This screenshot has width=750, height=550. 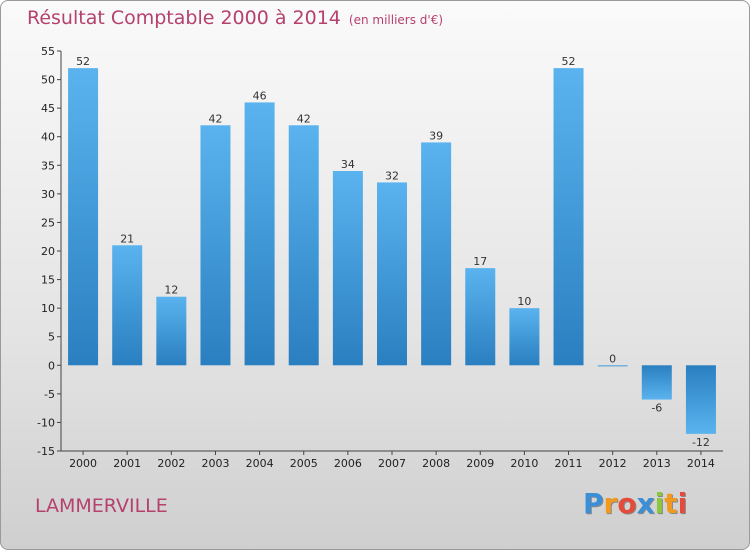 I want to click on y-tick-label: 15, so click(x=48, y=280).